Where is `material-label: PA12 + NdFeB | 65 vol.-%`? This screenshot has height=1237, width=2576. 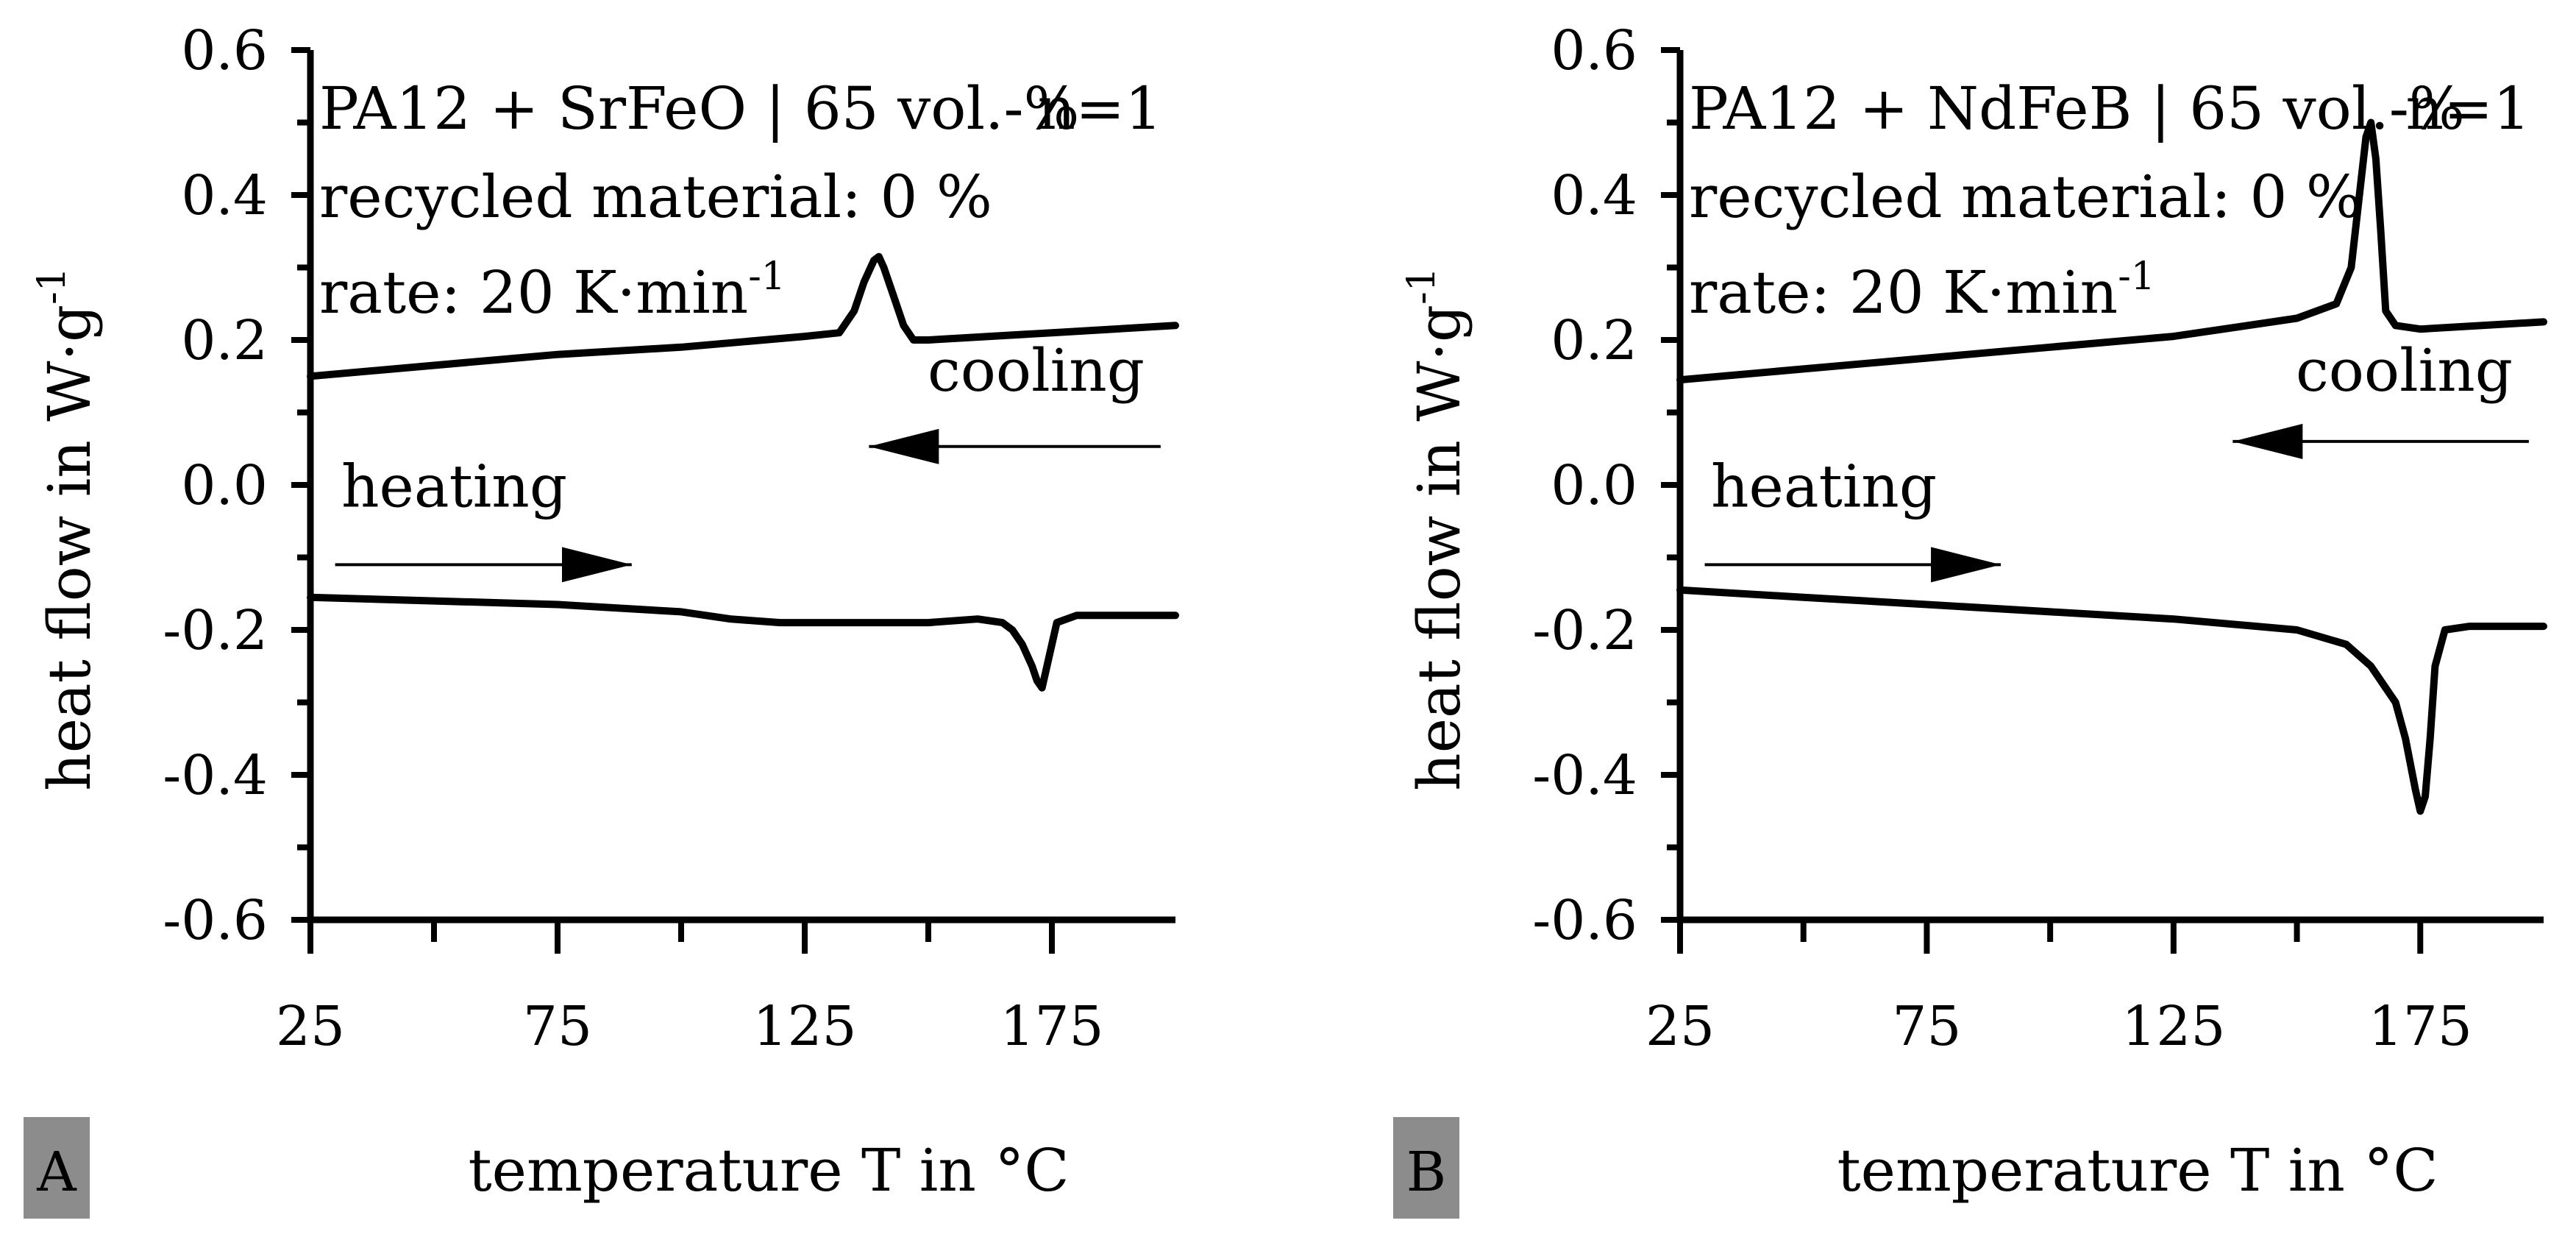 material-label: PA12 + NdFeB | 65 vol.-% is located at coordinates (2077, 108).